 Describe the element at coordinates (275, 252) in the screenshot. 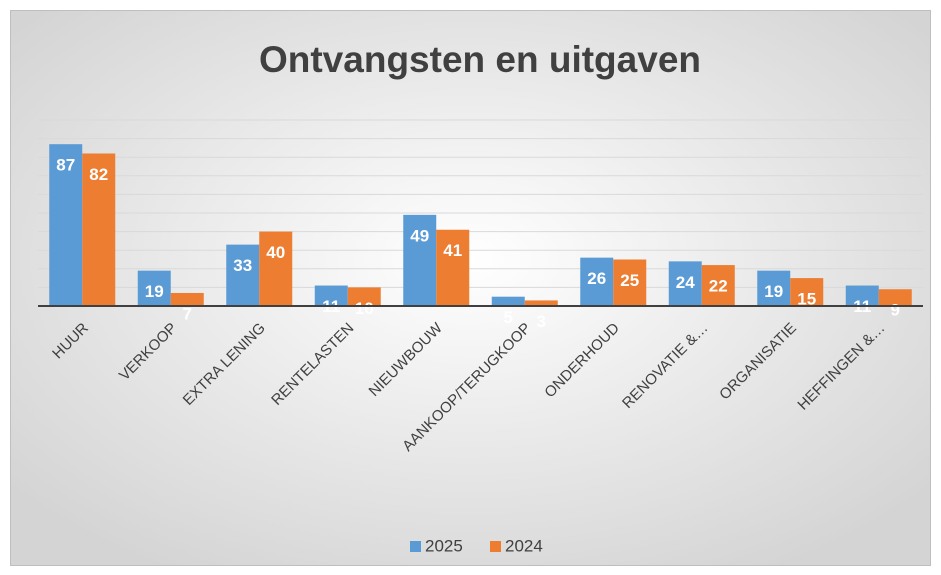

I see `data-label: 40` at that location.